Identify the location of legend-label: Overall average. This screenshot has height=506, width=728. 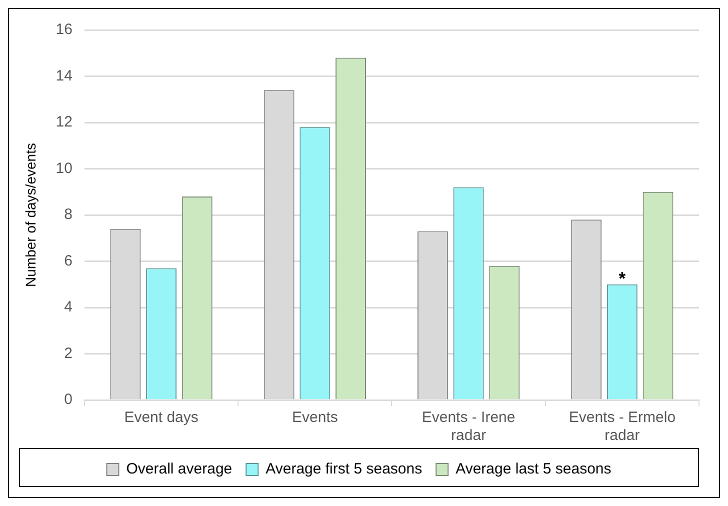
(179, 469).